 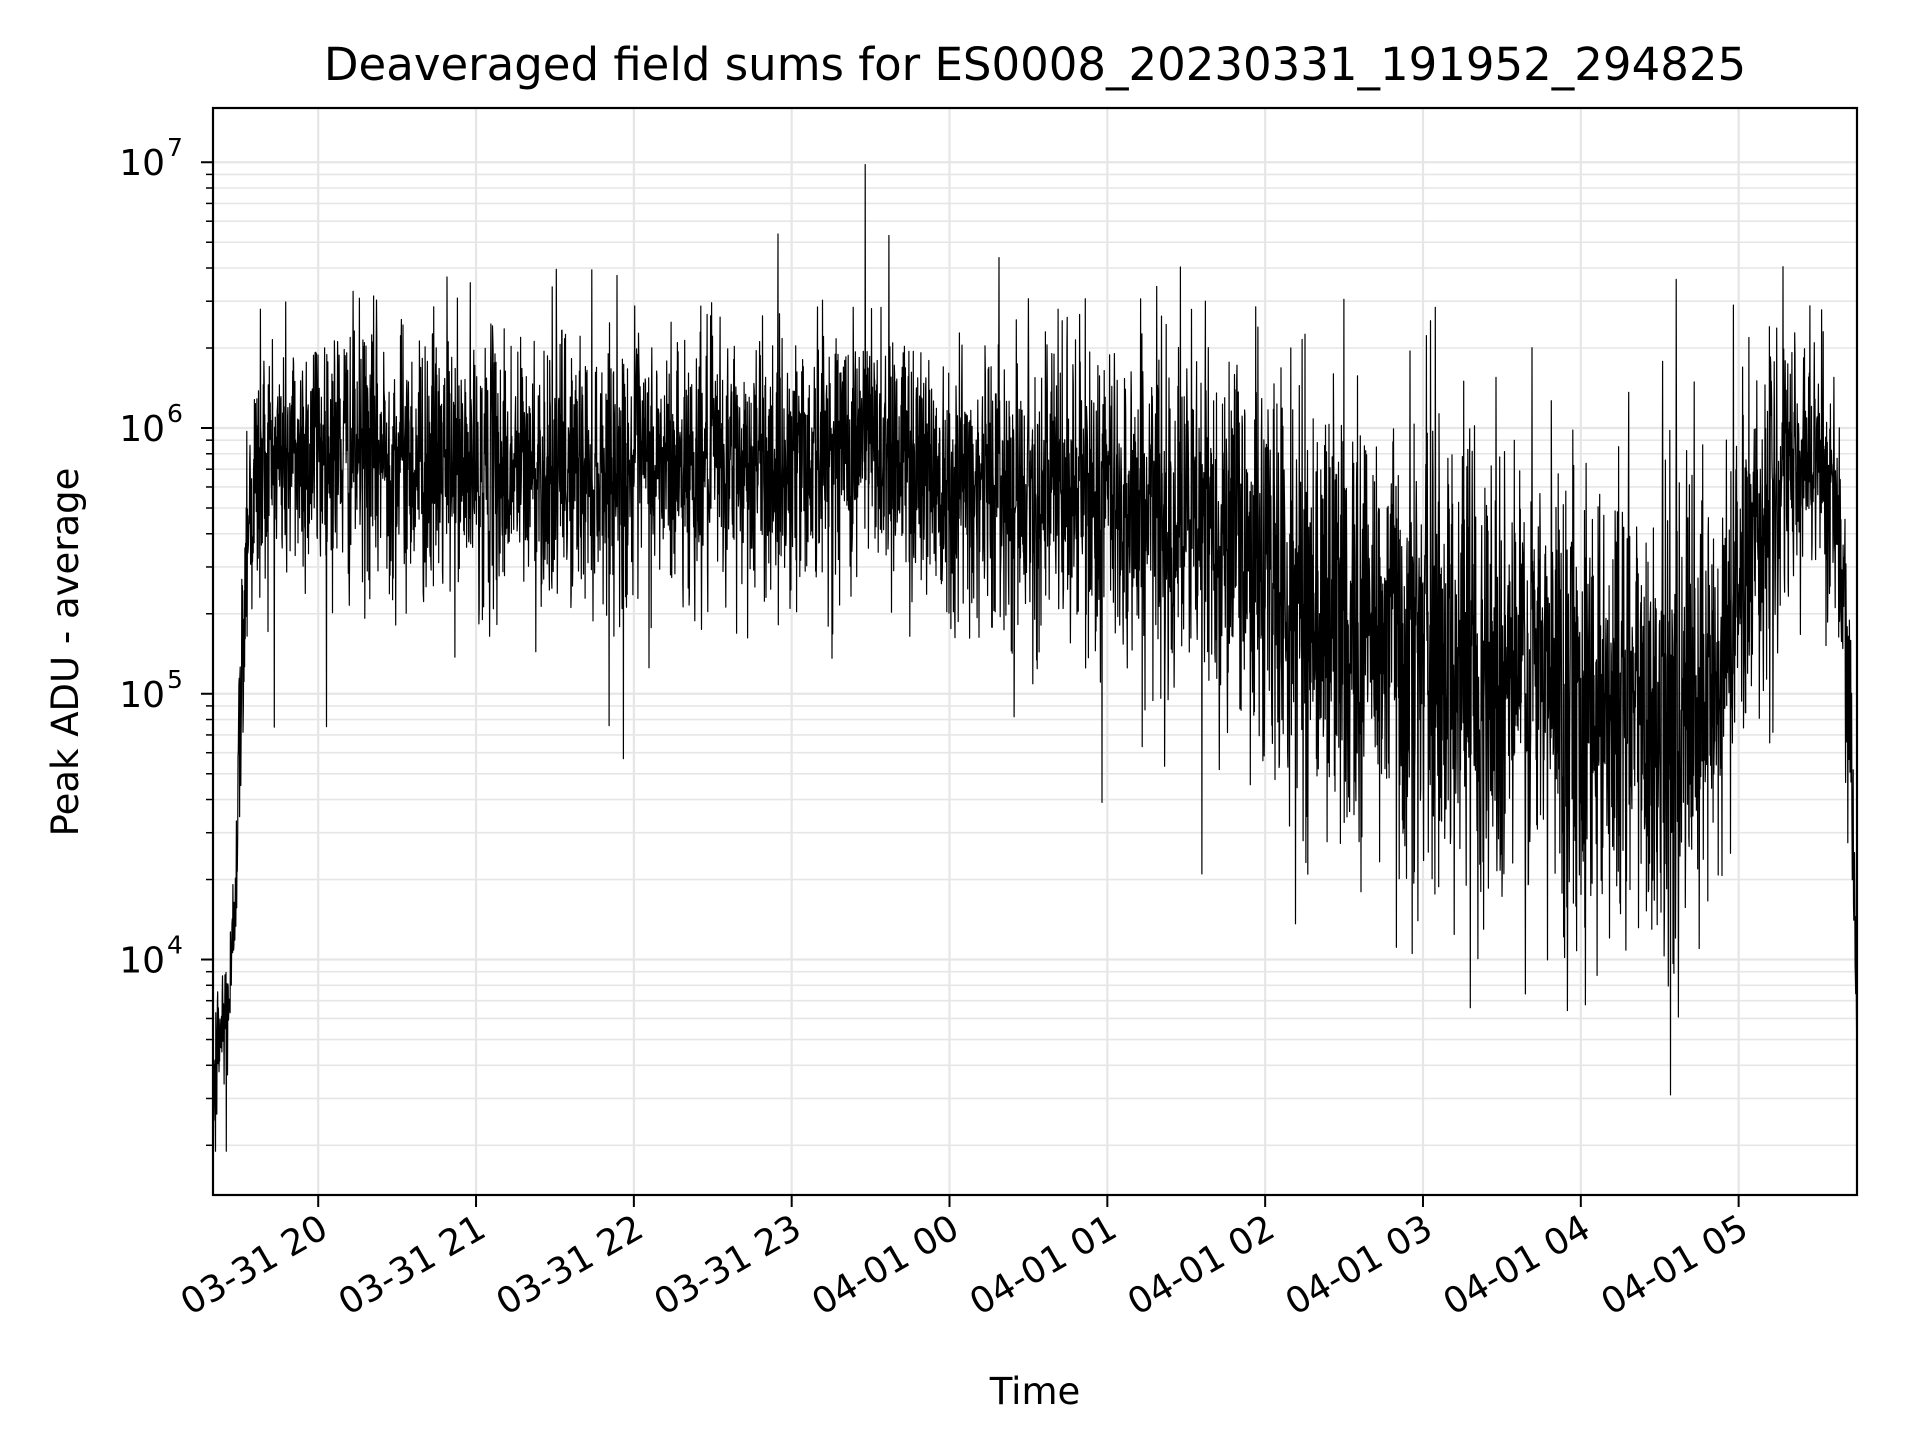 What do you see at coordinates (65, 652) in the screenshot?
I see `y-axis-label: Peak ADU - average` at bounding box center [65, 652].